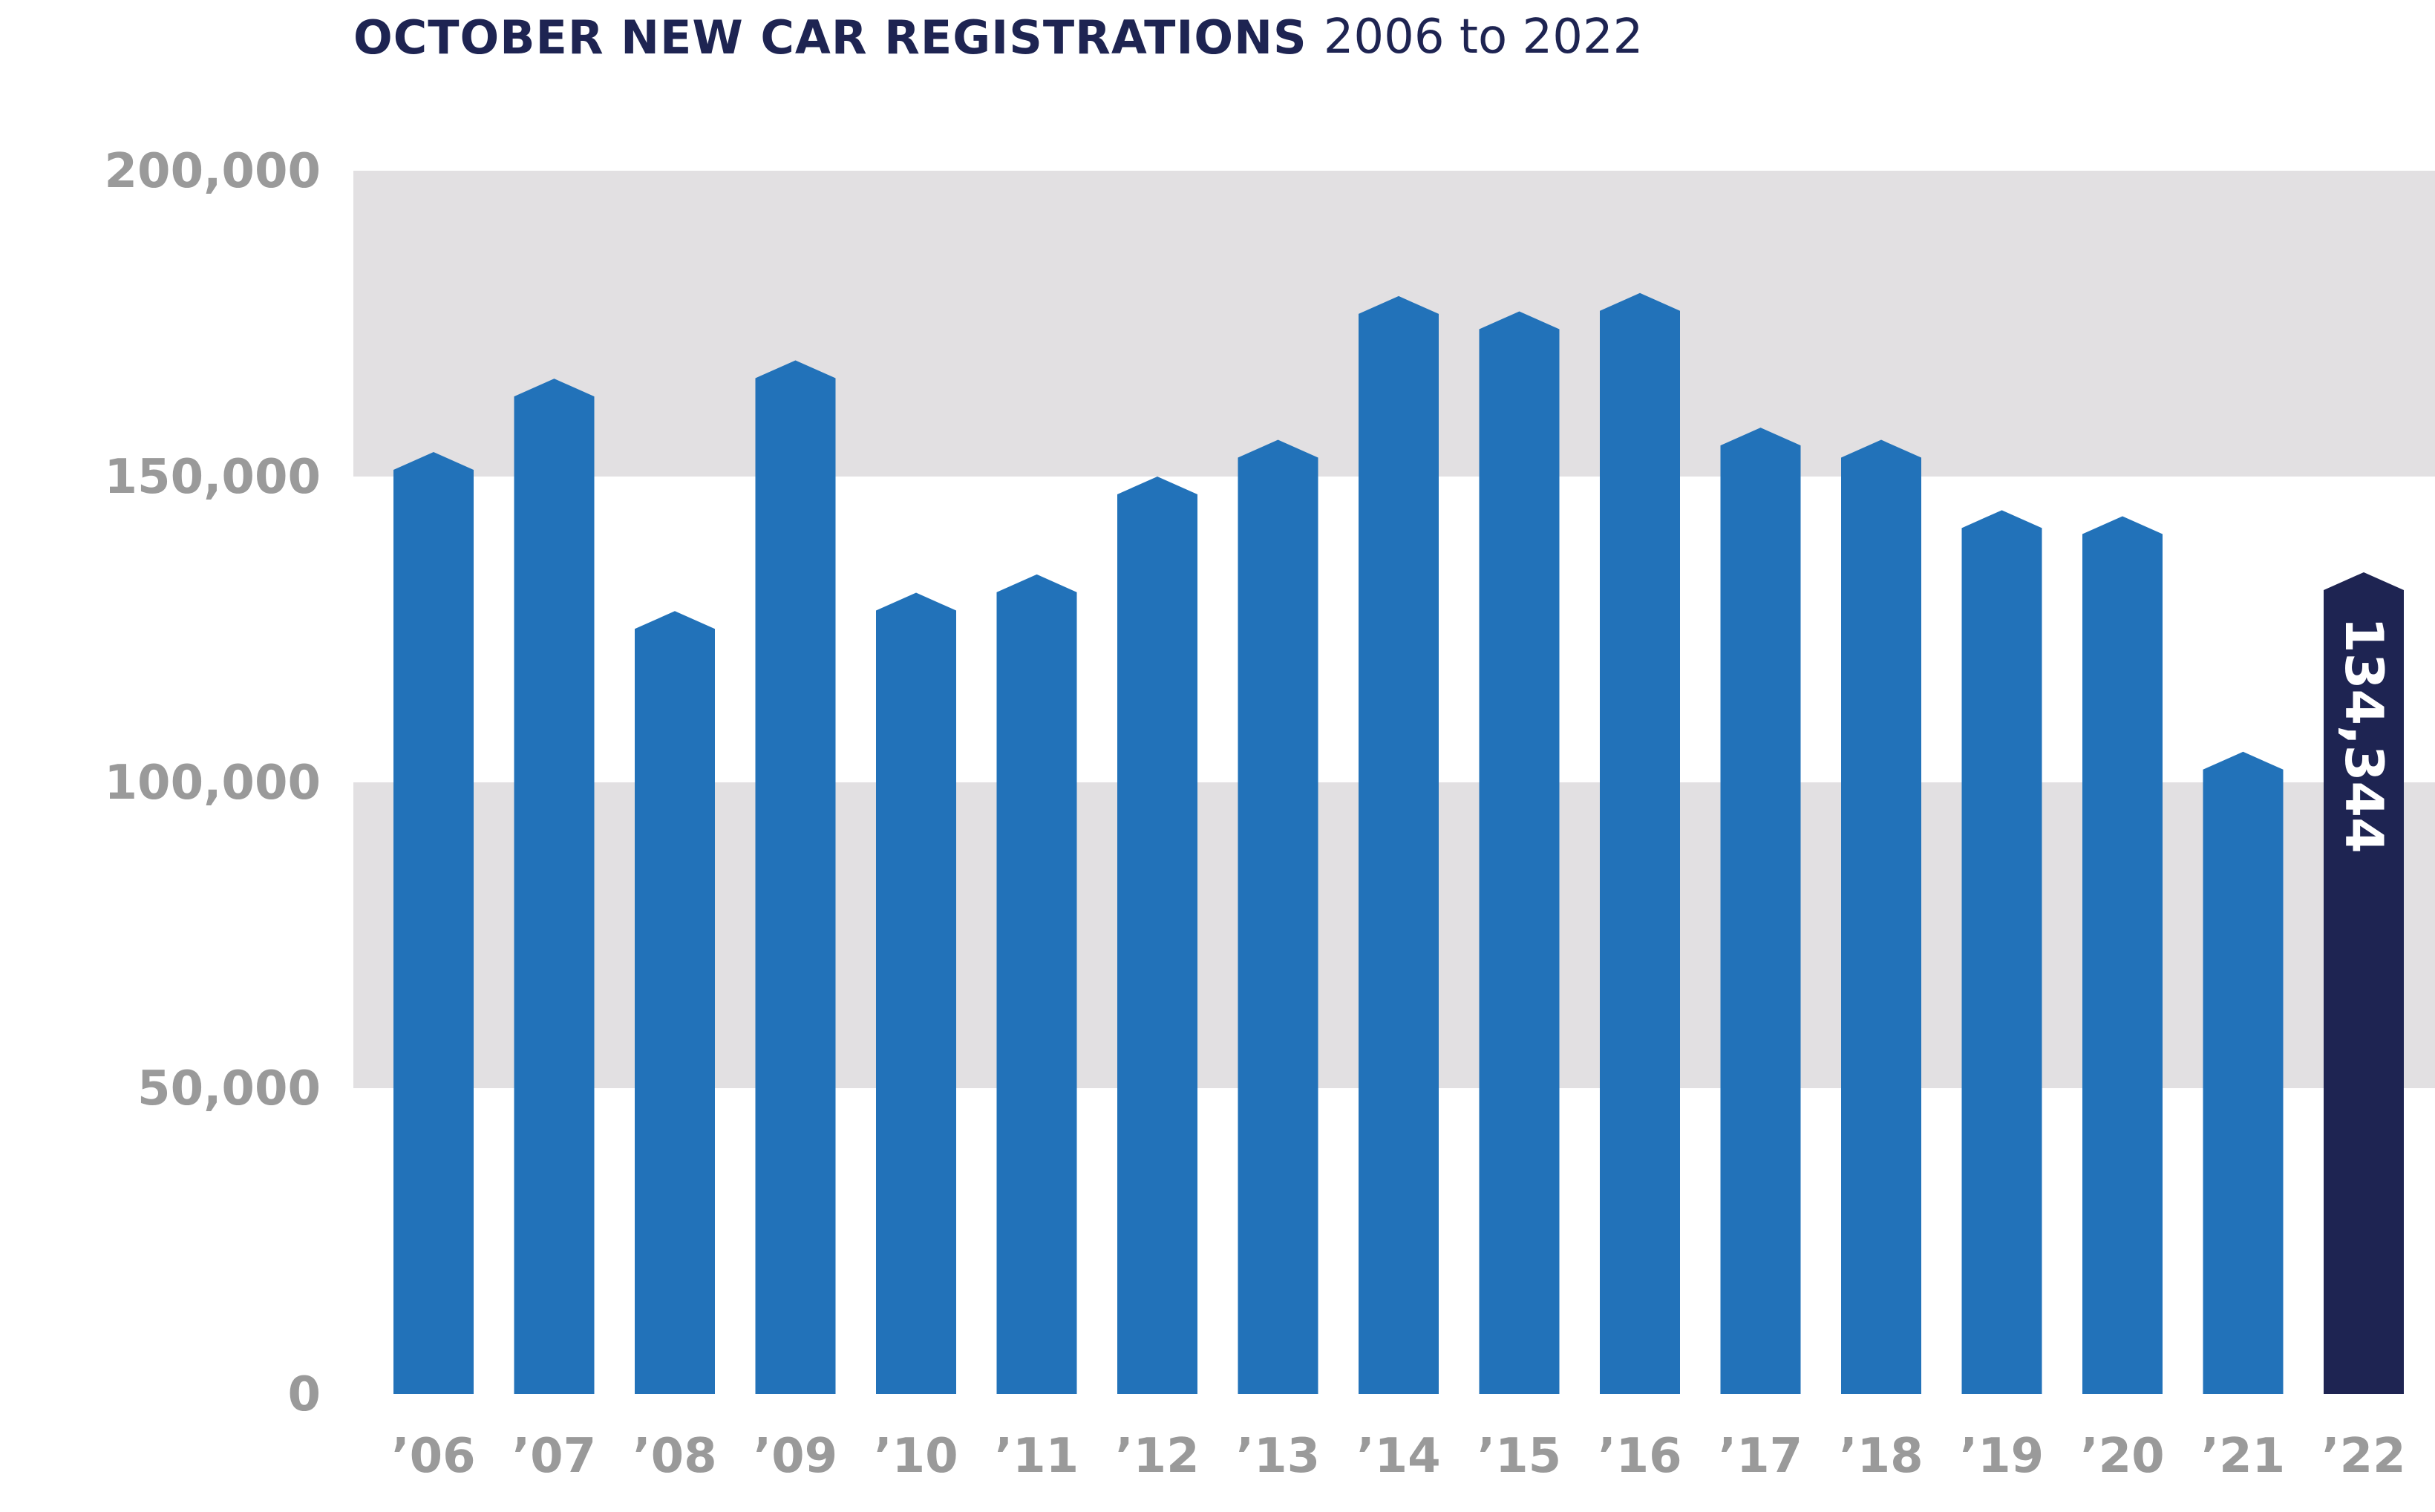 Image resolution: width=2435 pixels, height=1512 pixels. I want to click on x-tick-label: ’10, so click(916, 1456).